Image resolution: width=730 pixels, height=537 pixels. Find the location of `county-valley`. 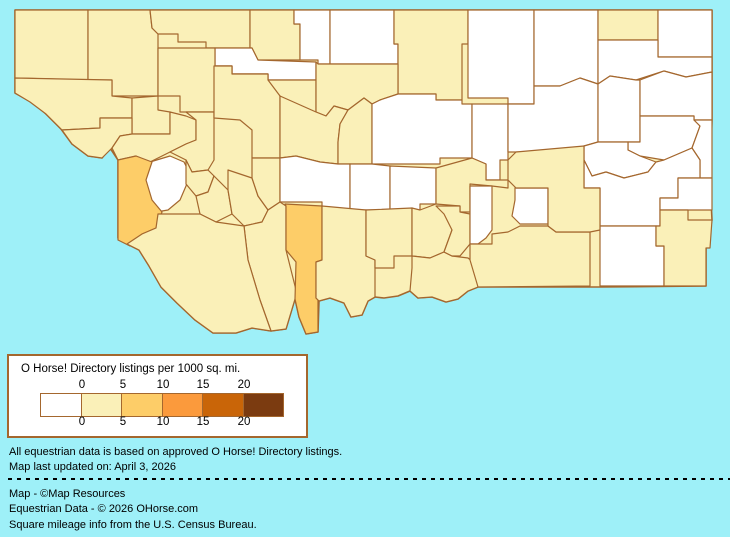

county-valley is located at coordinates (566, 48).